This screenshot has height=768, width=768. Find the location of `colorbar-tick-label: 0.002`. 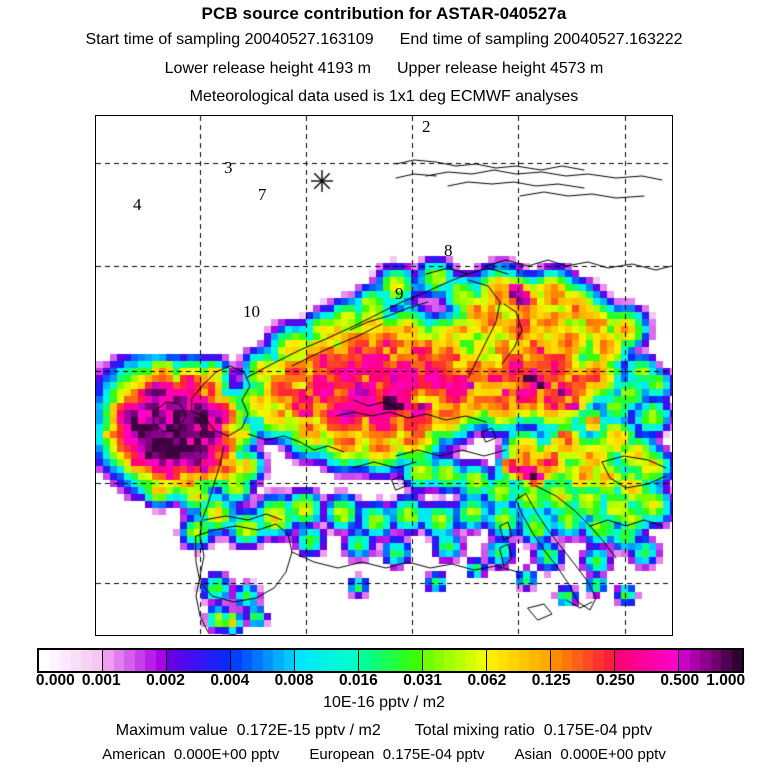

colorbar-tick-label: 0.002 is located at coordinates (165, 680).